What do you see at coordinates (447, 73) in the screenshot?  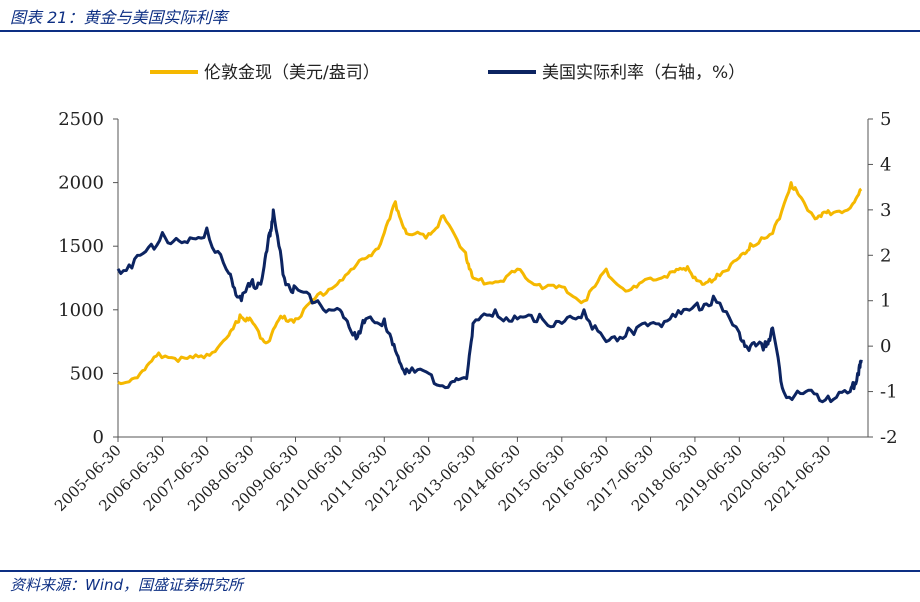 I see `chart-legend: 伦敦金现（美元/盎司） 美国实际利率（右轴，%）` at bounding box center [447, 73].